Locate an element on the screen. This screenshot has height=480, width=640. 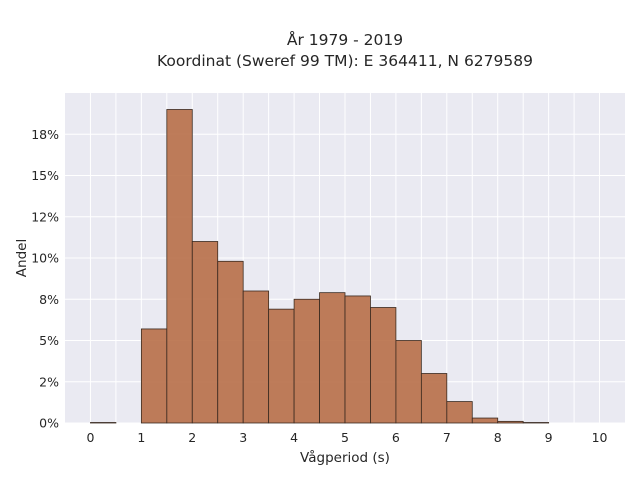
x-tick-labels: 0 1 2 3 4 5 6 7 8 9 10 is located at coordinates (346, 437).